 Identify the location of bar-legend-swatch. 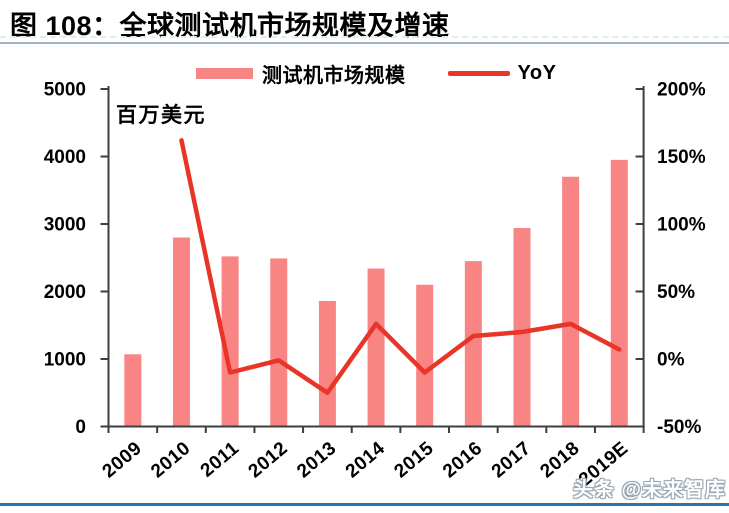
(224, 73).